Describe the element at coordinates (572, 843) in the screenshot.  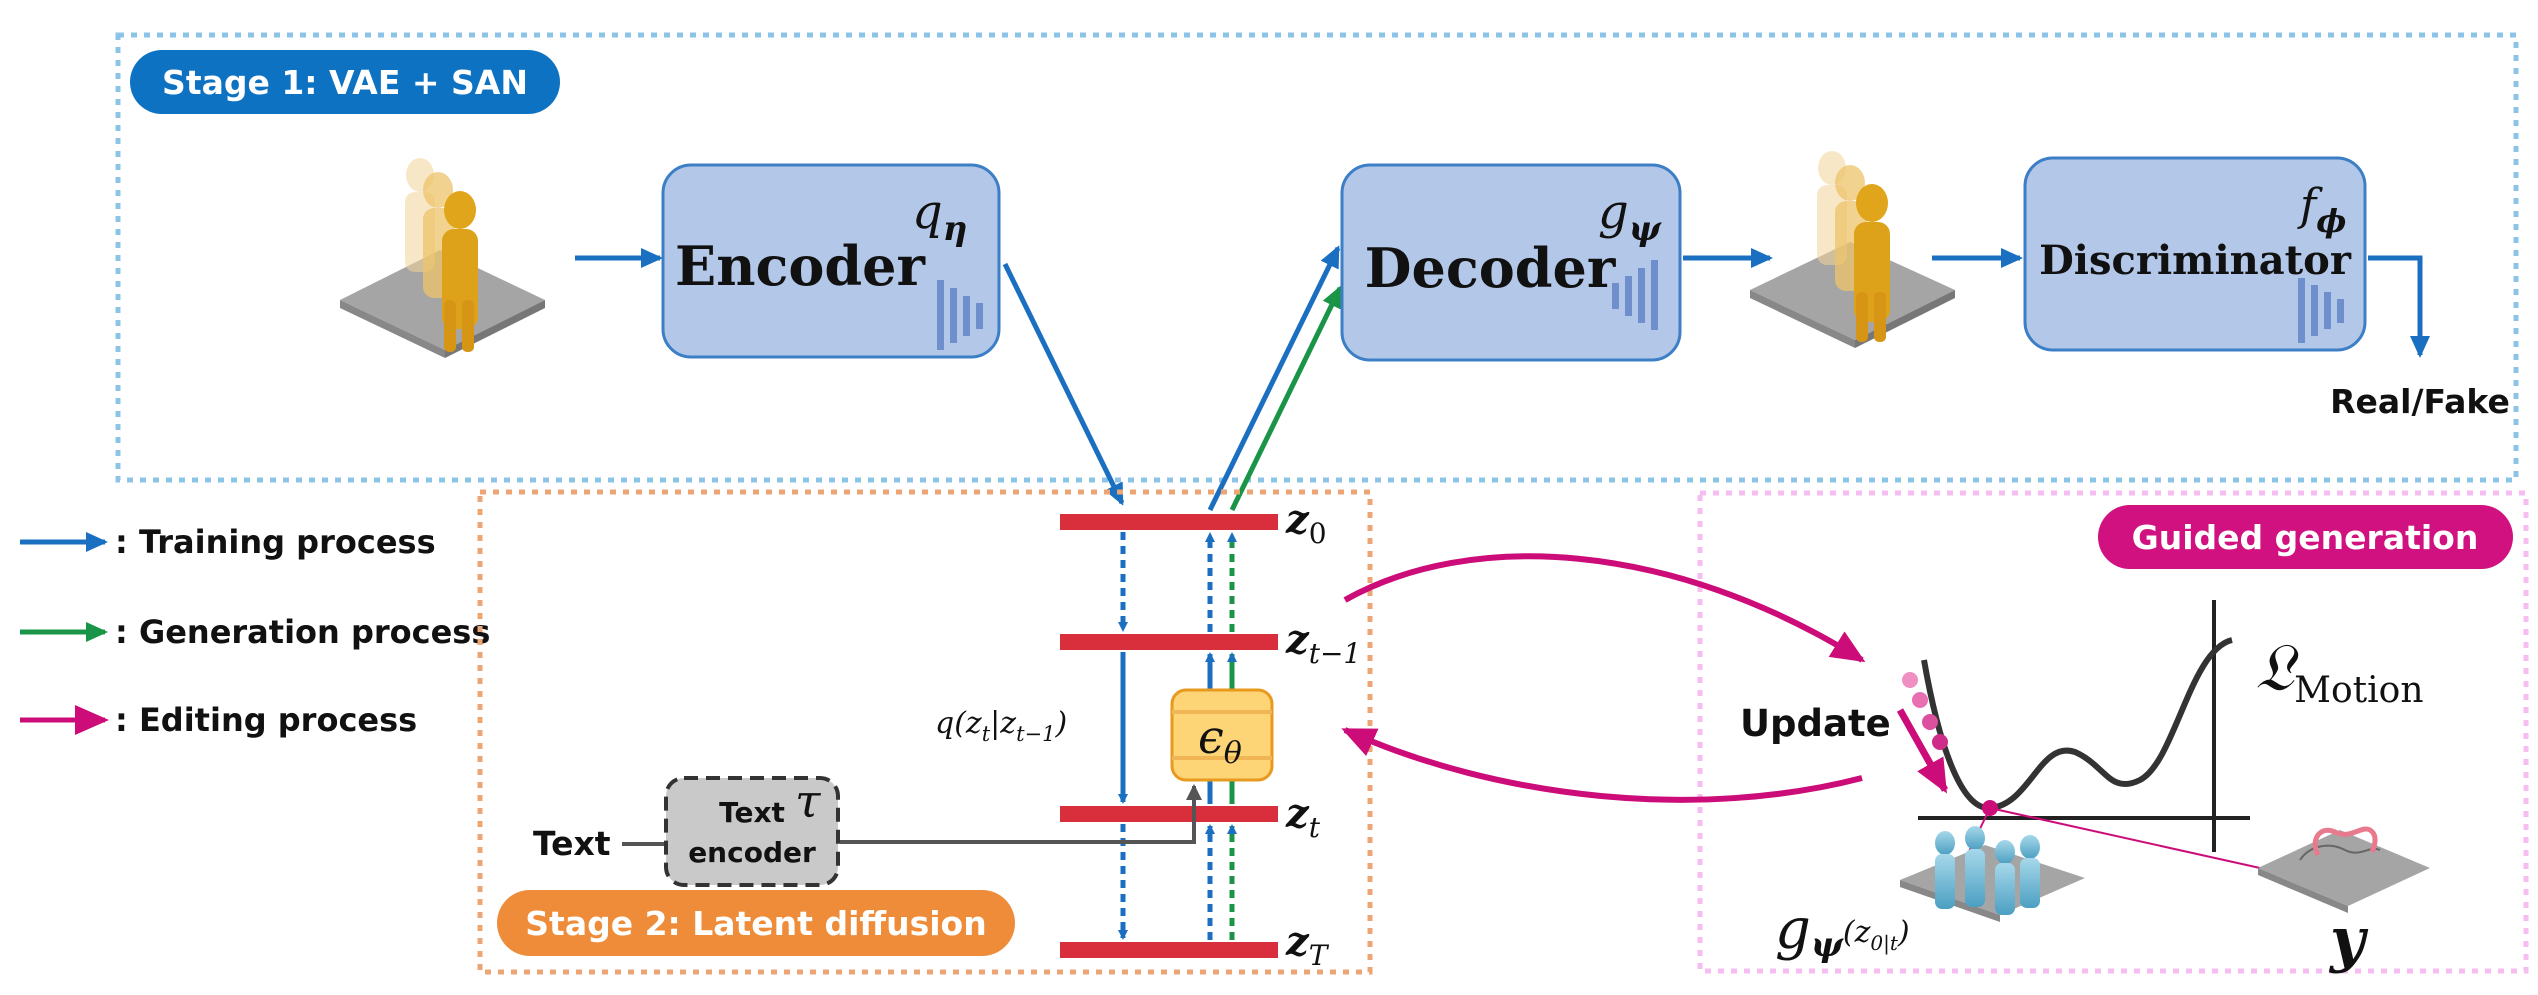
I see `text-input-label: Text` at that location.